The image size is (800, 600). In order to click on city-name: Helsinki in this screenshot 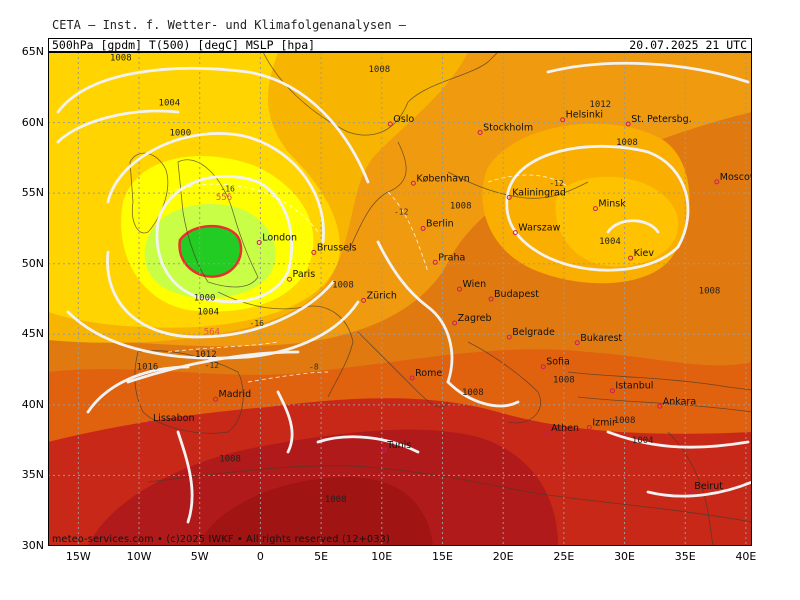, I will do `click(584, 115)`.